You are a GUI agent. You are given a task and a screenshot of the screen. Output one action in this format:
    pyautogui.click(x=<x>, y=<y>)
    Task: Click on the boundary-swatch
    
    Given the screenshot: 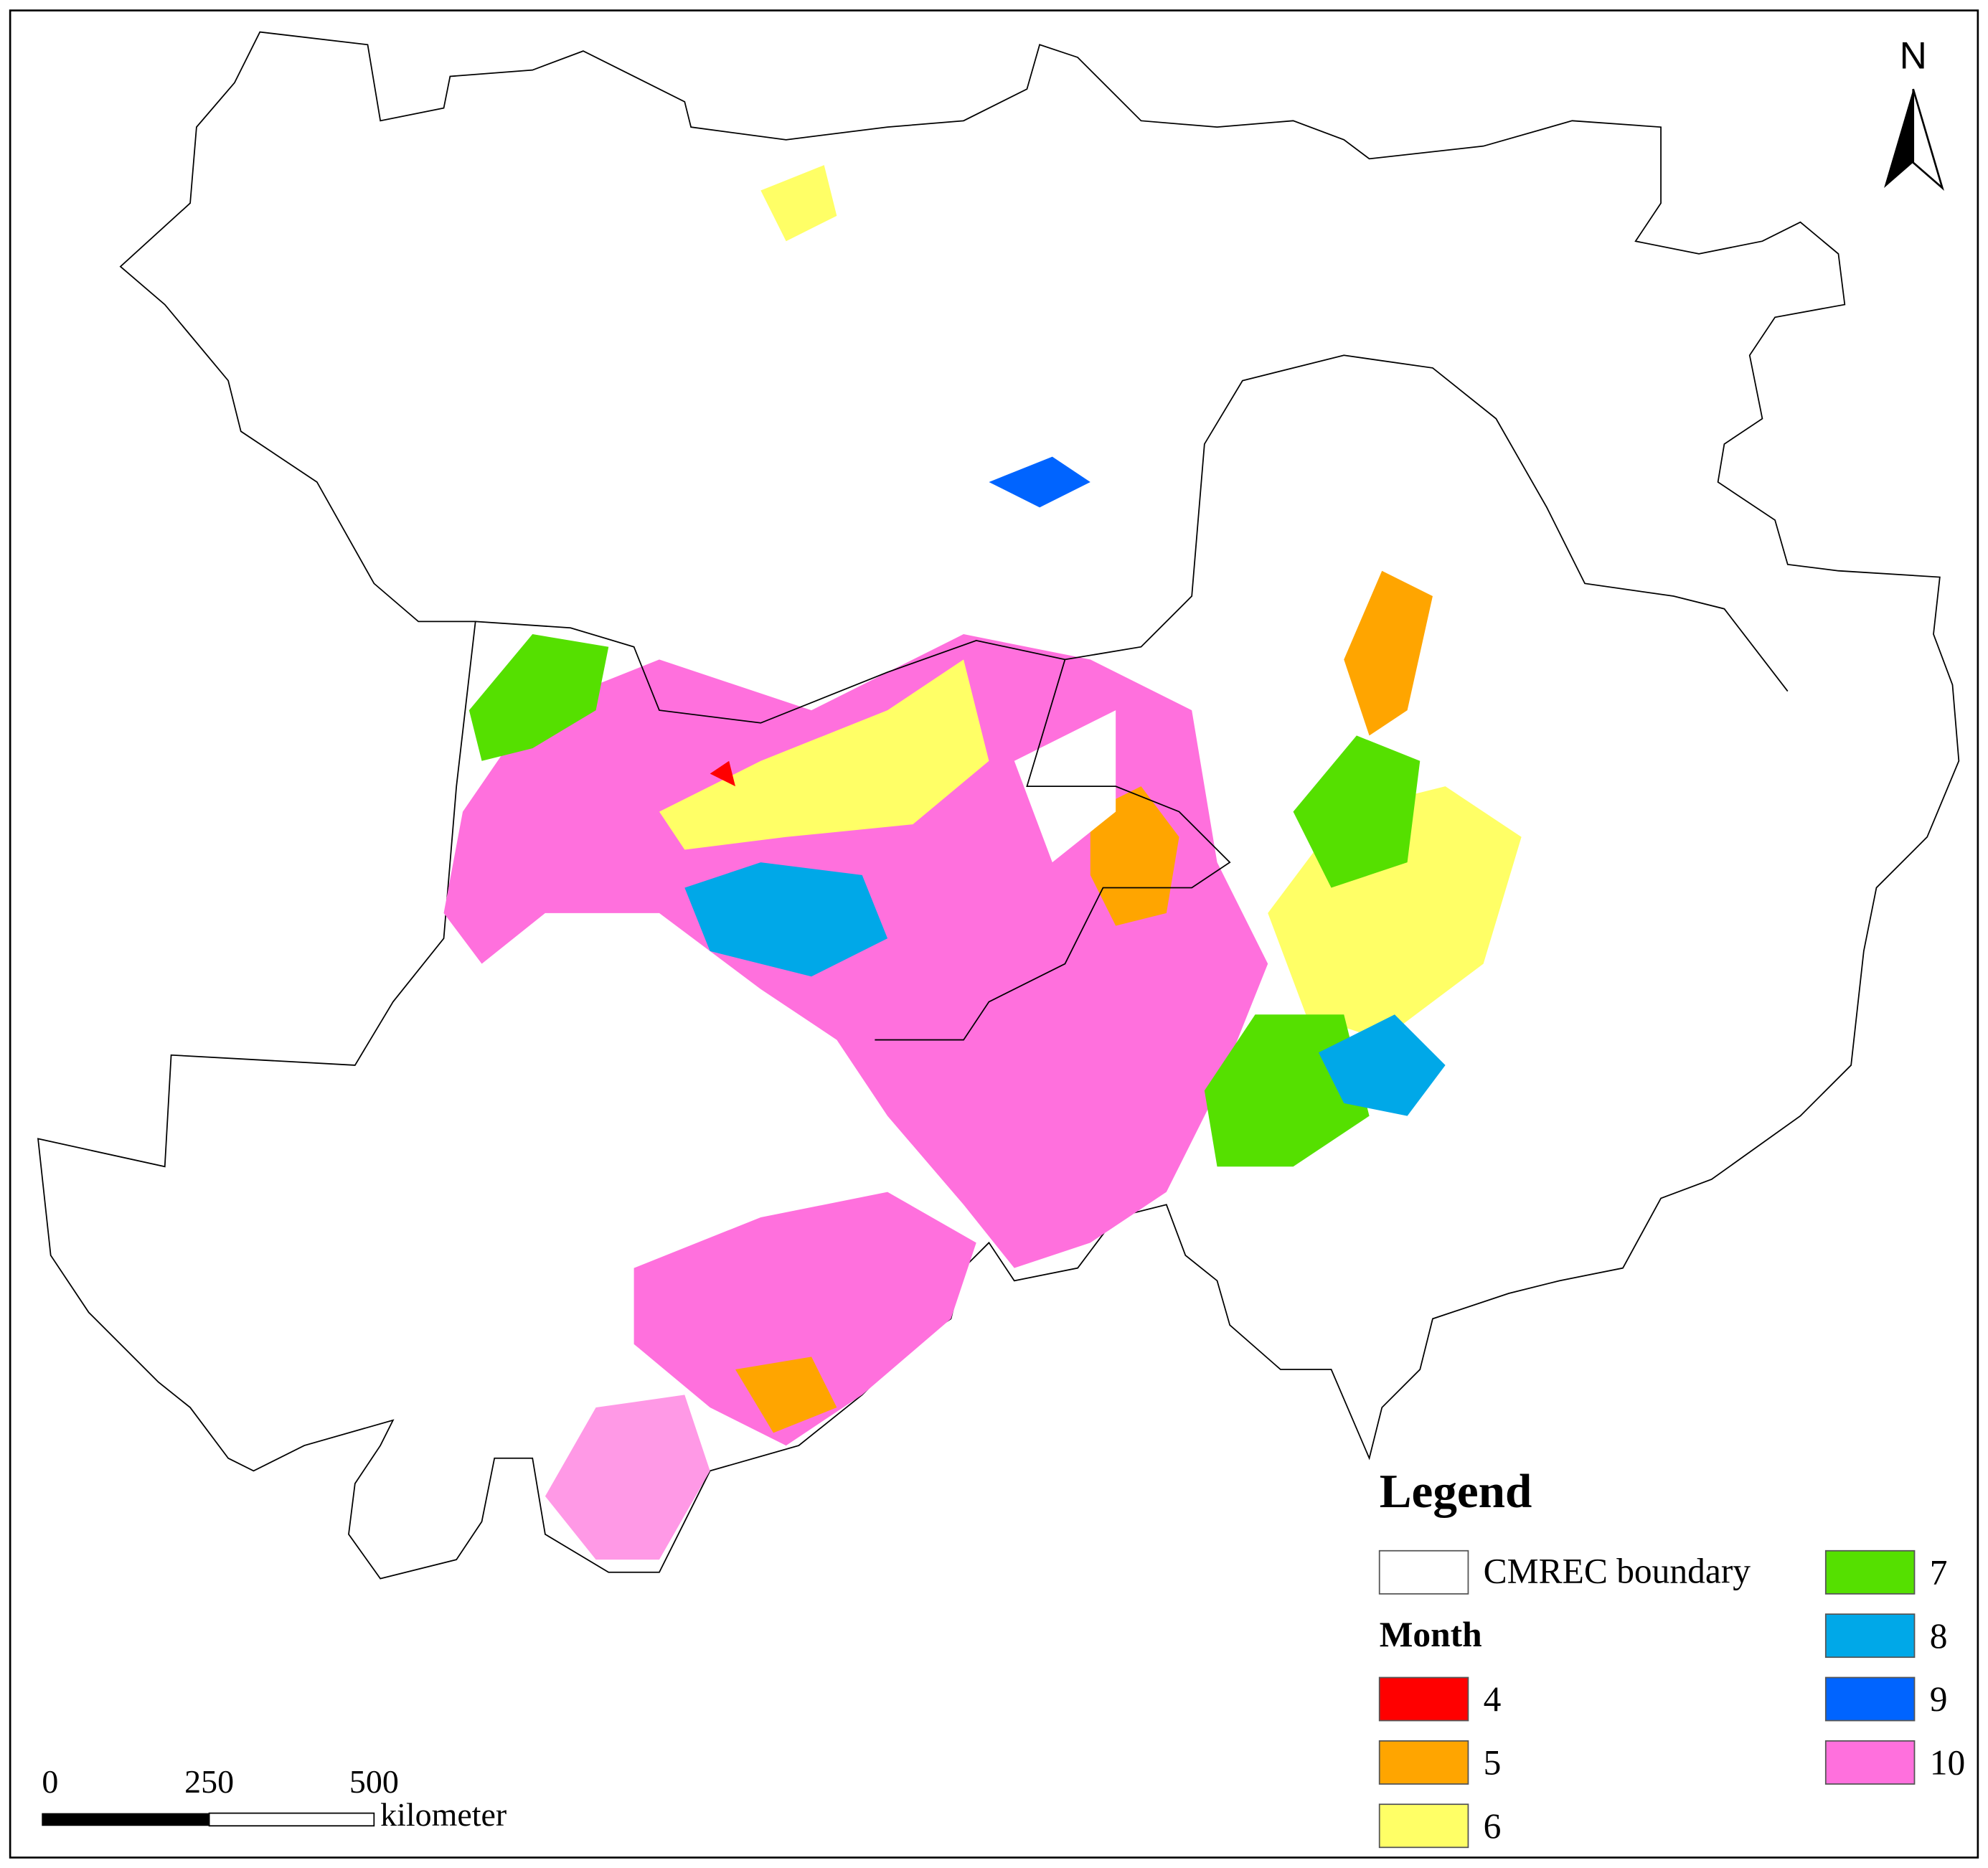 What is the action you would take?
    pyautogui.click(x=1423, y=1572)
    